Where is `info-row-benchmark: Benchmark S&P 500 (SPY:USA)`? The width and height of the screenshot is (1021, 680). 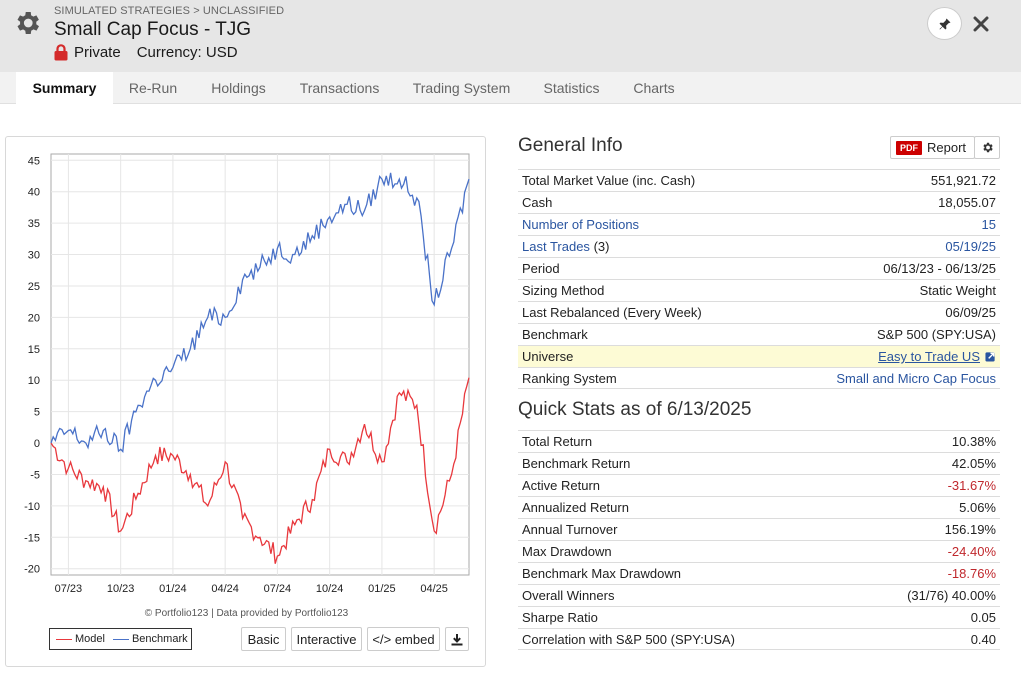 info-row-benchmark: Benchmark S&P 500 (SPY:USA) is located at coordinates (759, 334).